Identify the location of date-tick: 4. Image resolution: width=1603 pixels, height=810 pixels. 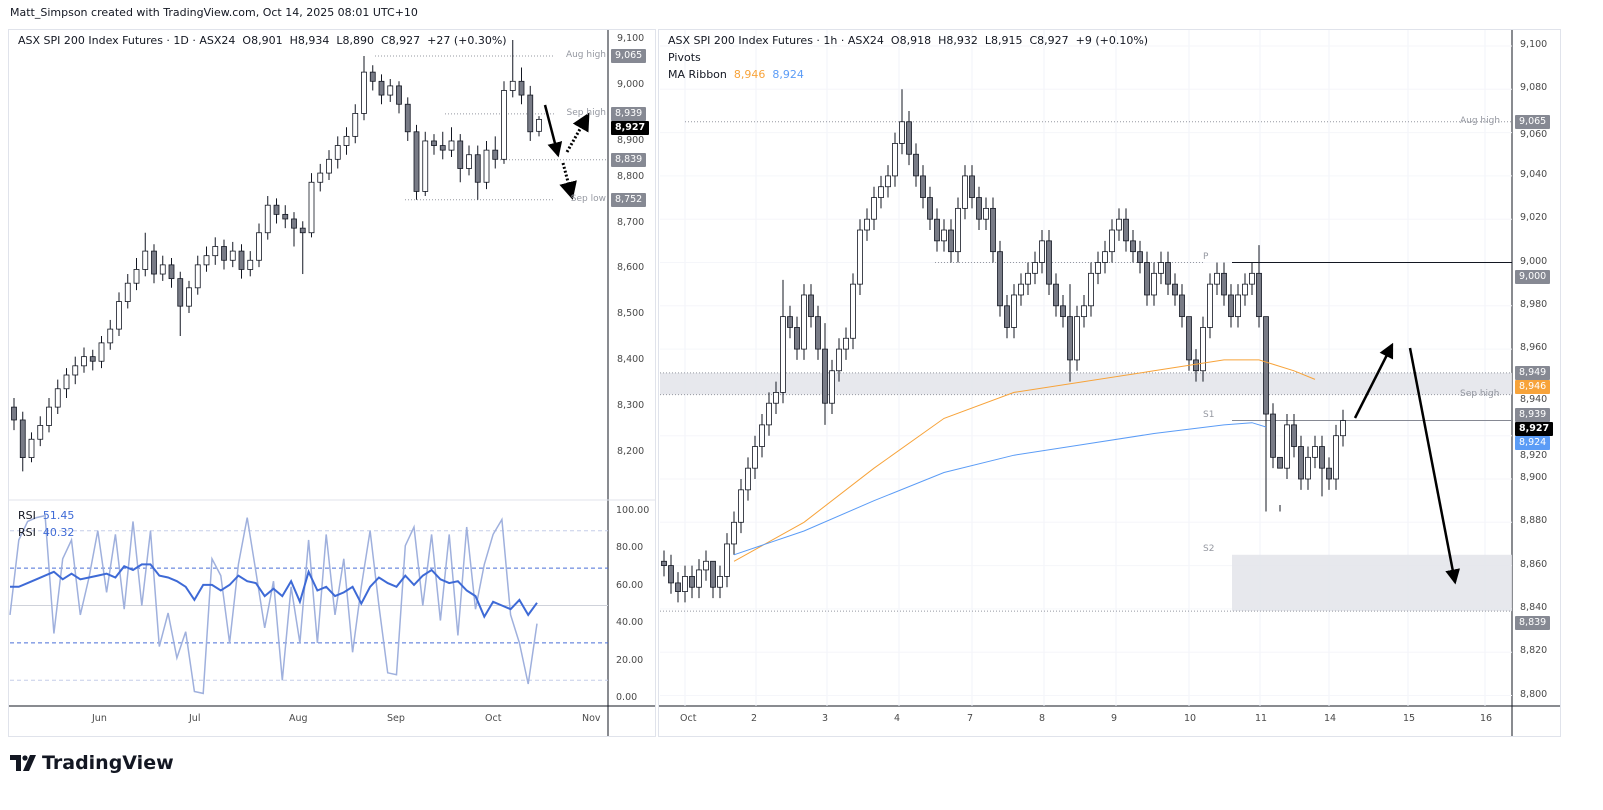
(897, 718).